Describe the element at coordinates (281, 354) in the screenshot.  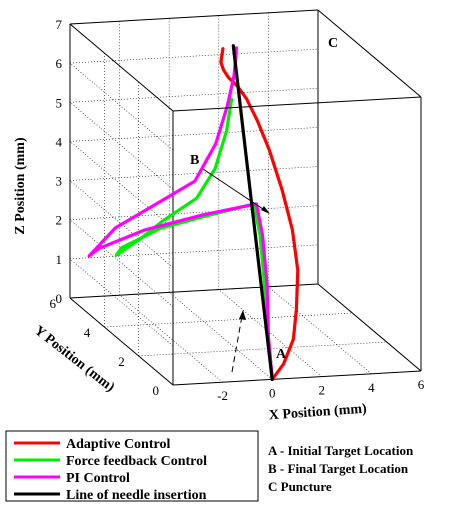
I see `annotation-a-label: A` at that location.